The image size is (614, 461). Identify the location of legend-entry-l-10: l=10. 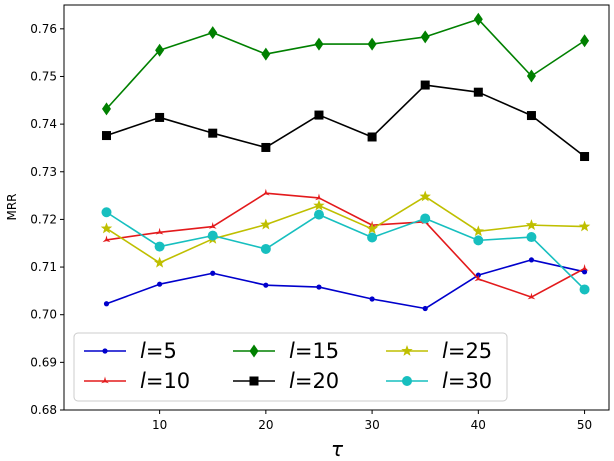
(137, 381).